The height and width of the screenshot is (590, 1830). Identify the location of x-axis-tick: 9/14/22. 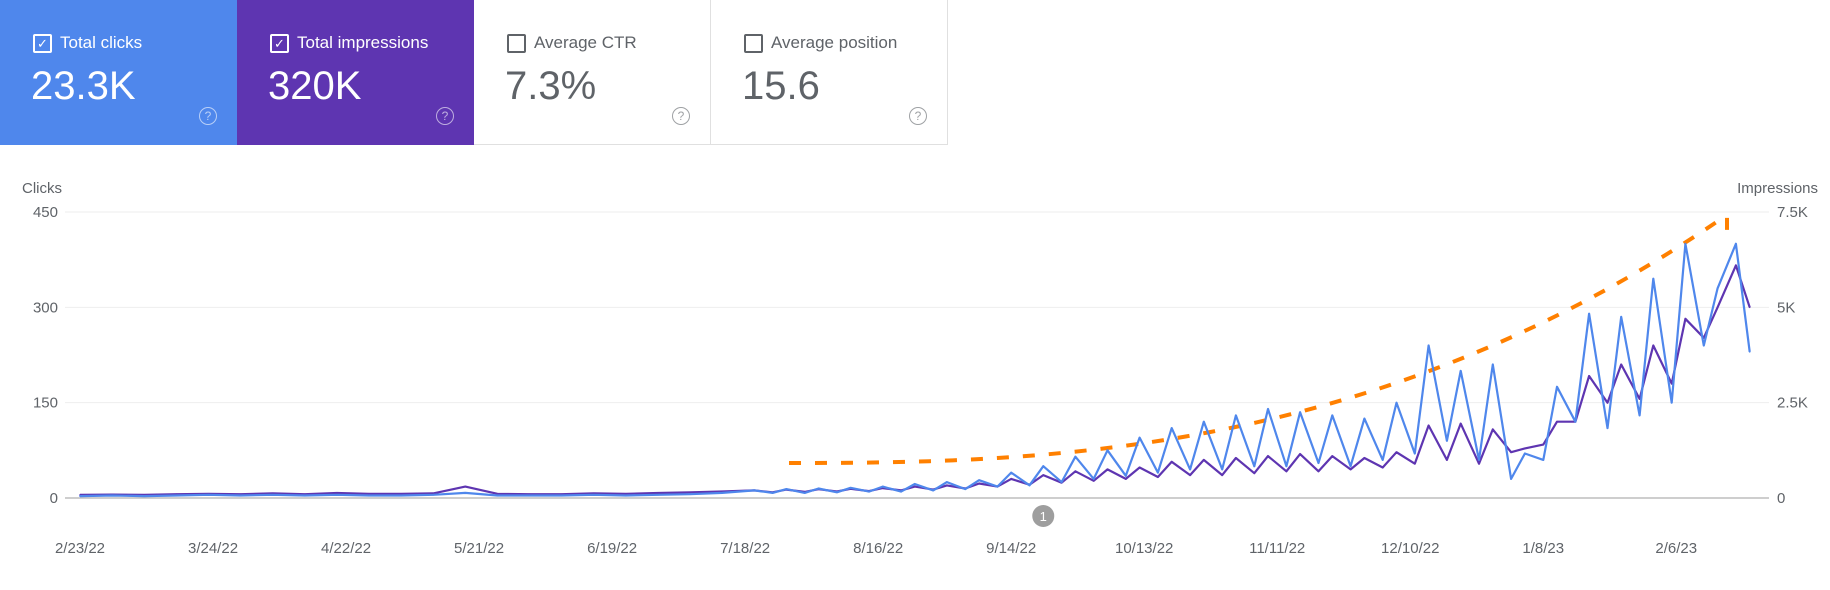
(1011, 548).